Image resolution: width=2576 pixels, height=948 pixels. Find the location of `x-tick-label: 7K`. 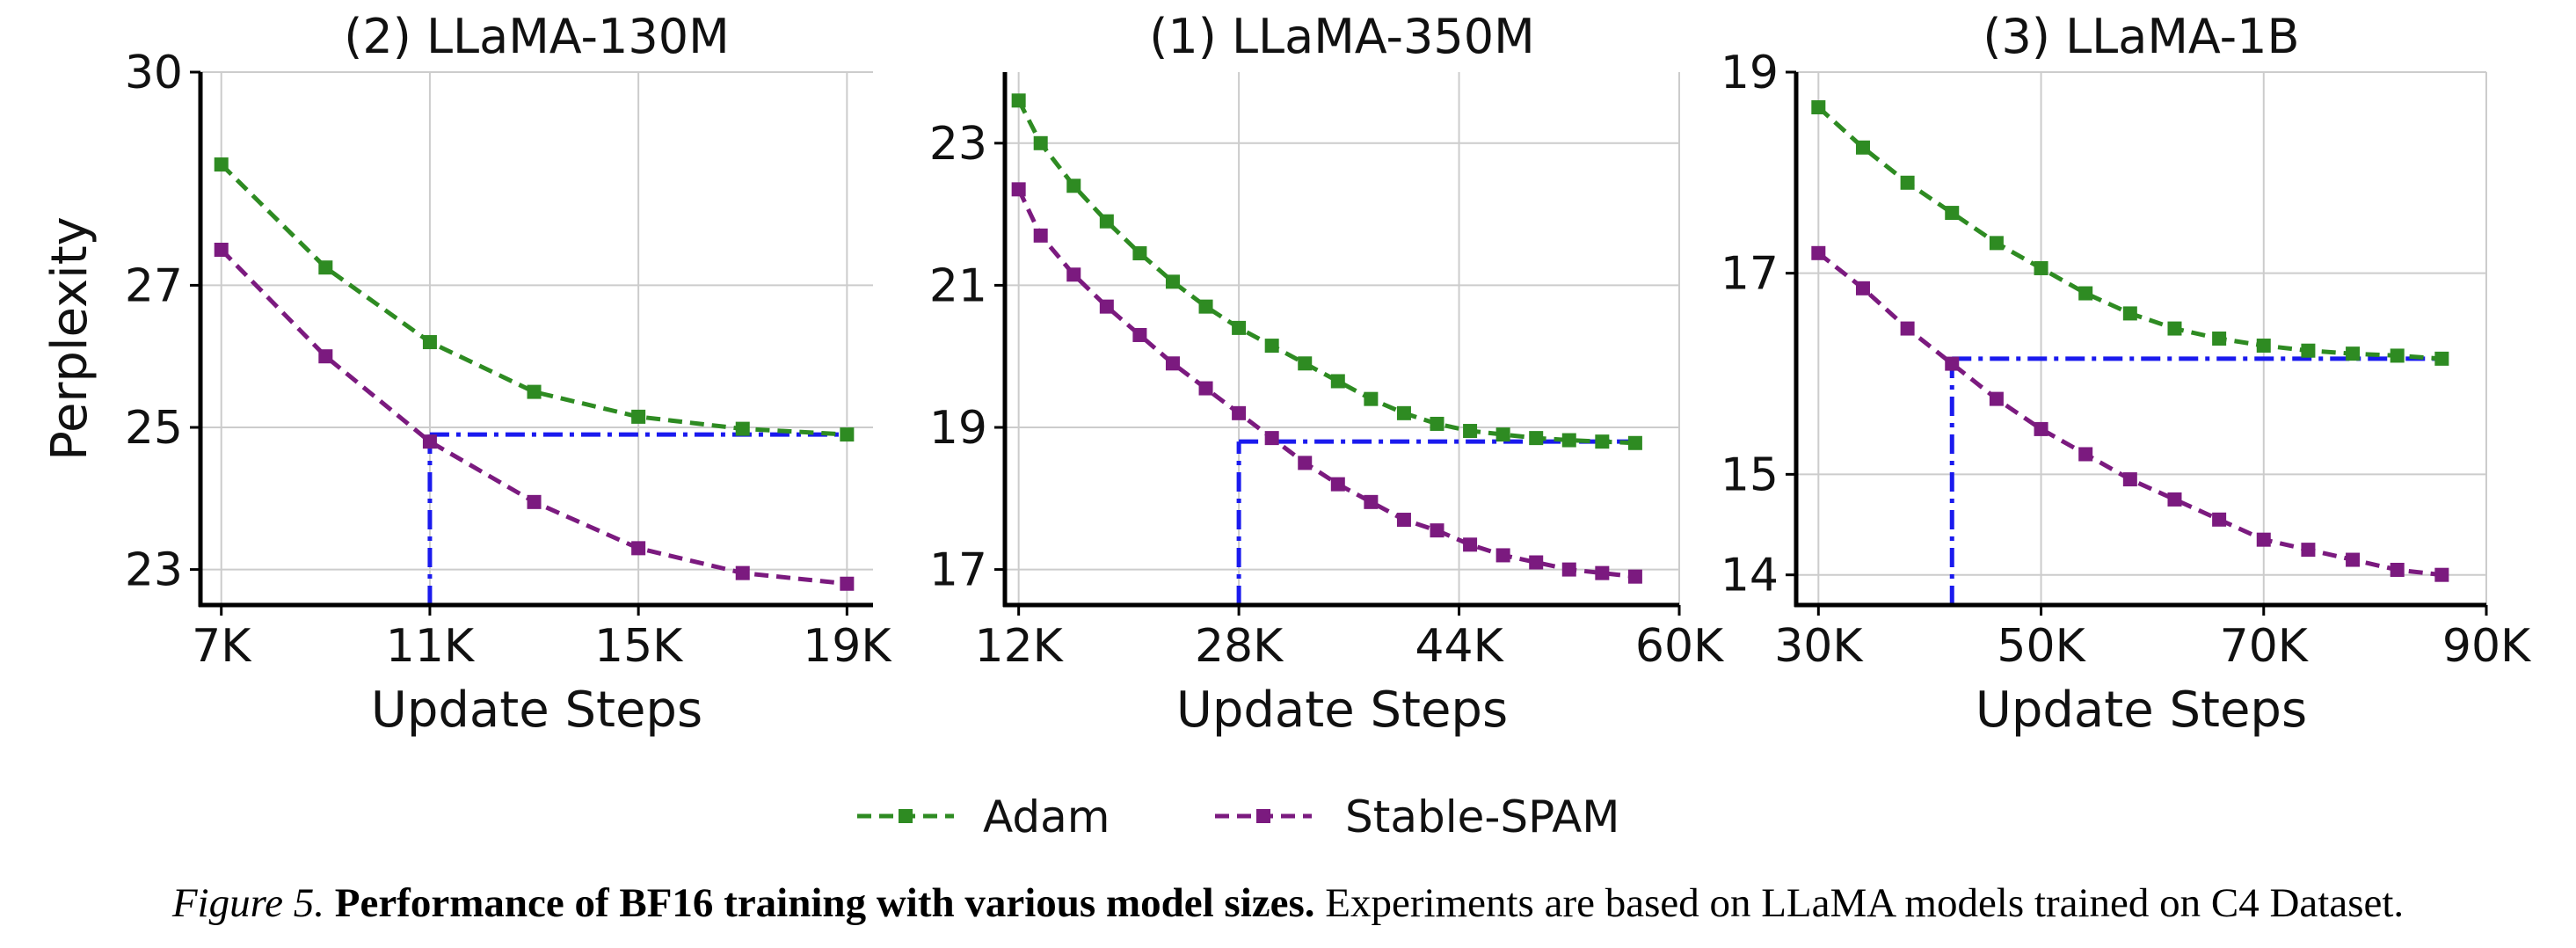

x-tick-label: 7K is located at coordinates (222, 646).